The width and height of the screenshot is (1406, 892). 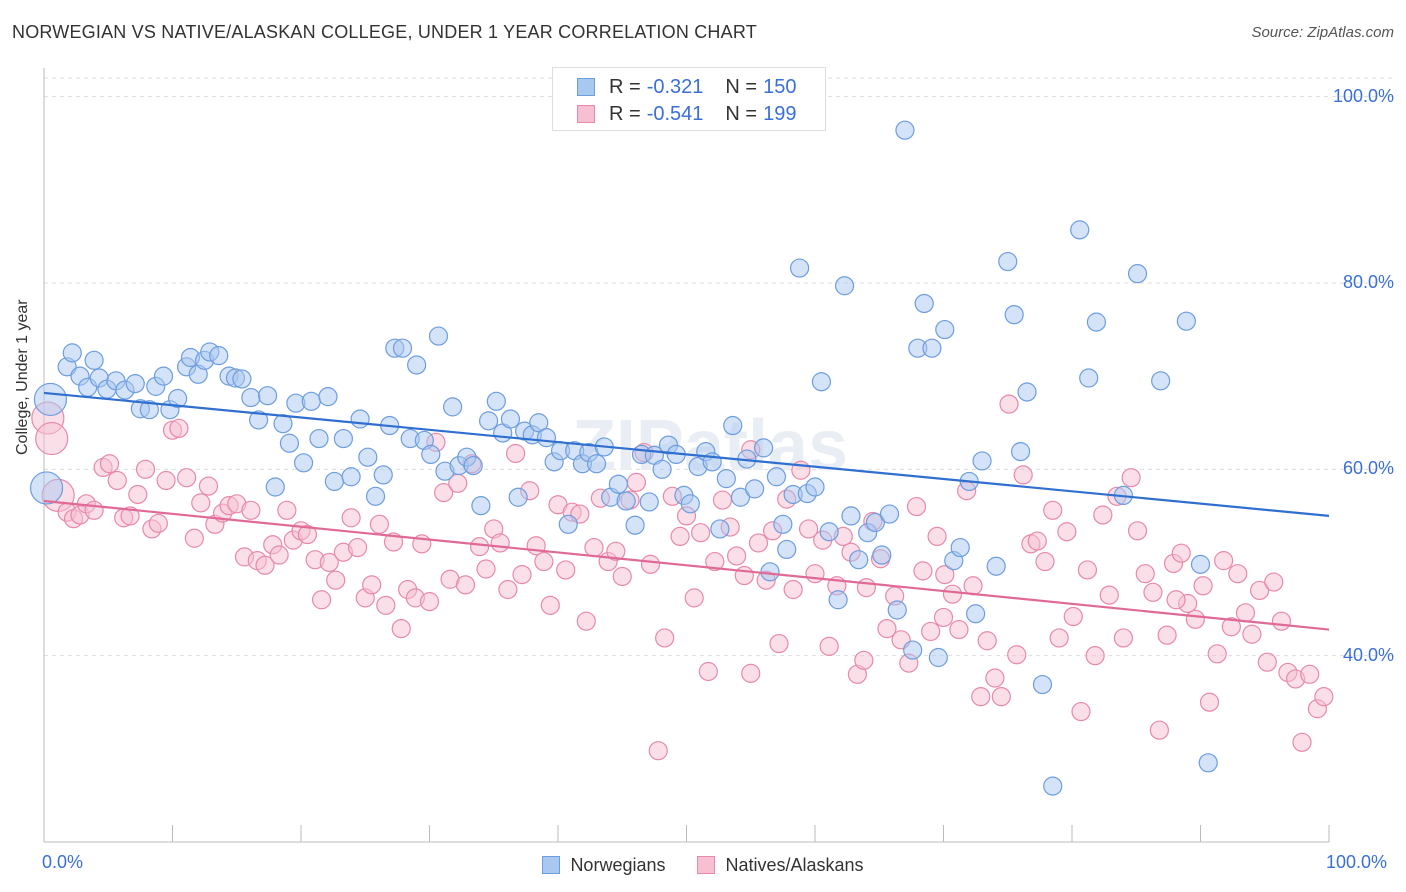 What do you see at coordinates (586, 87) in the screenshot?
I see `swatch-norwegians` at bounding box center [586, 87].